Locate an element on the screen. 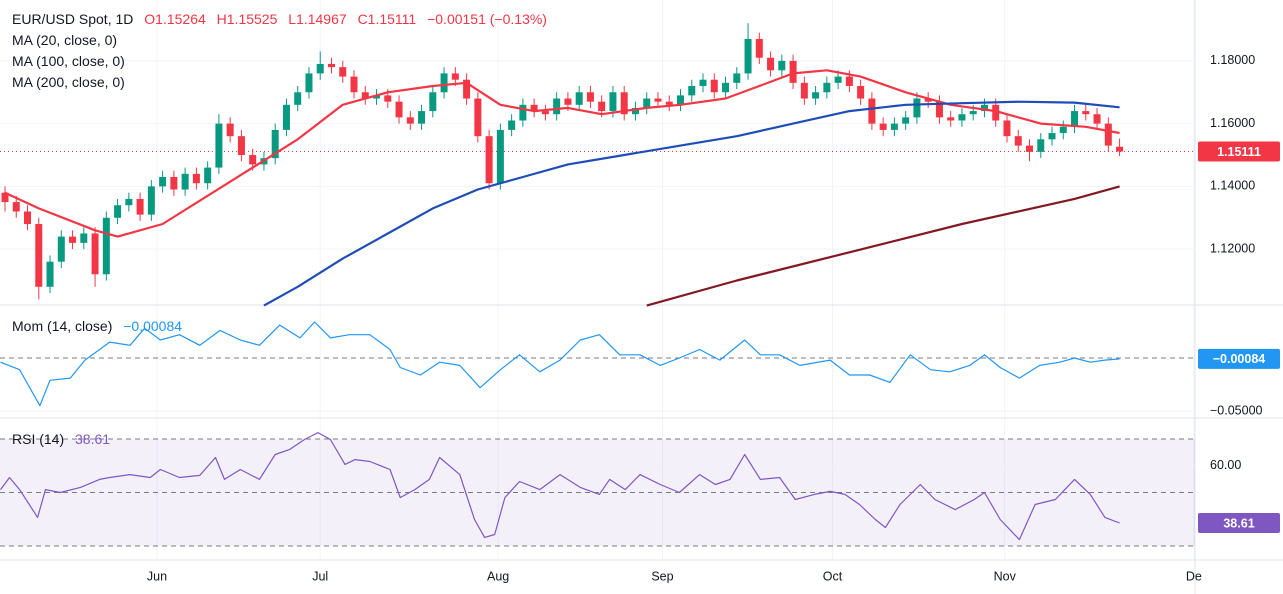  x-tick-label: Oct is located at coordinates (833, 576).